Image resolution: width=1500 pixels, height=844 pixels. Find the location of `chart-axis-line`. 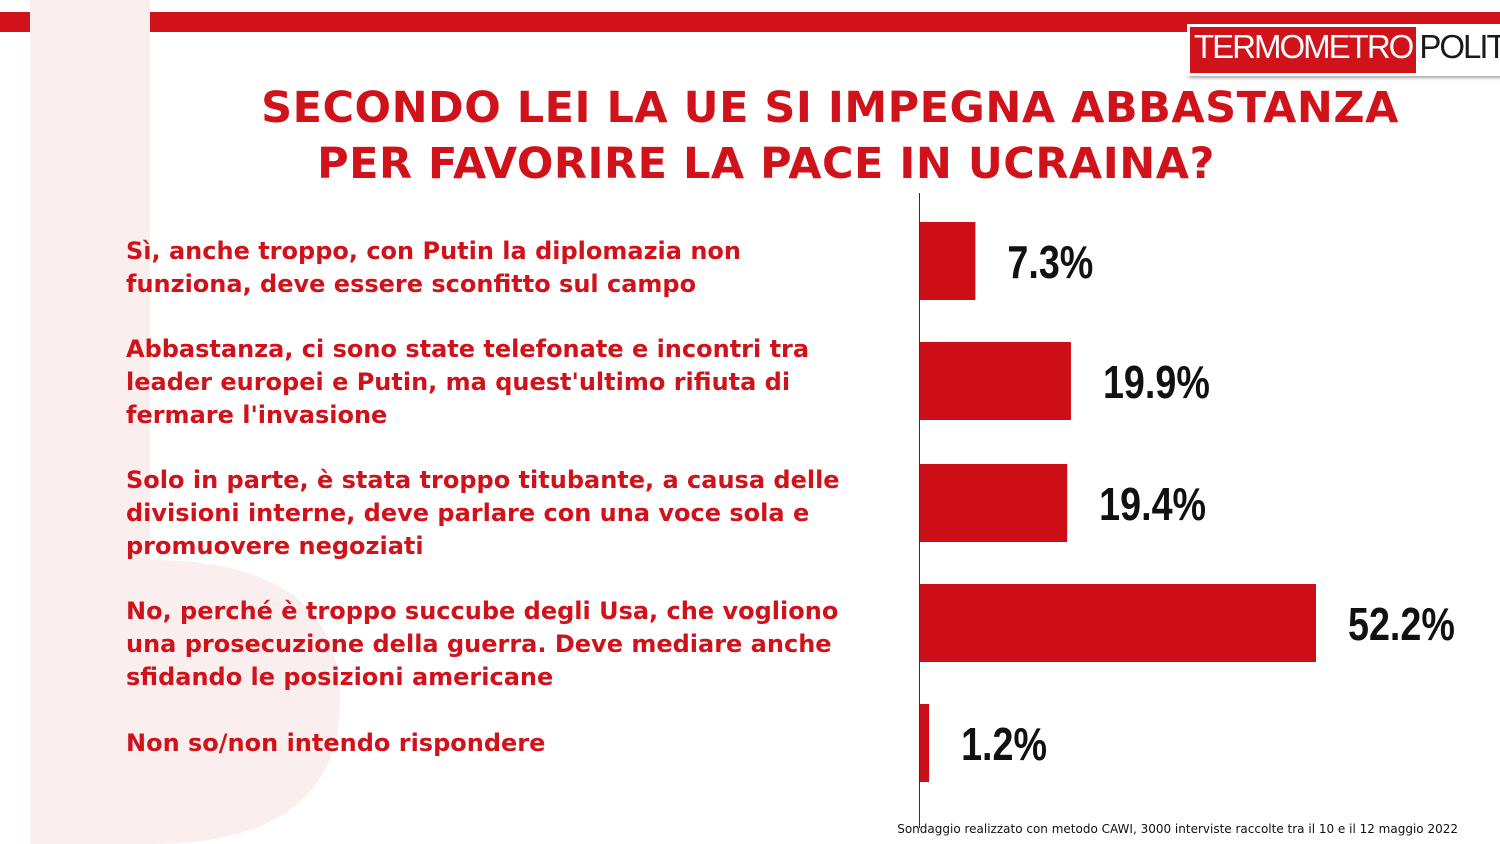

chart-axis-line is located at coordinates (919, 510).